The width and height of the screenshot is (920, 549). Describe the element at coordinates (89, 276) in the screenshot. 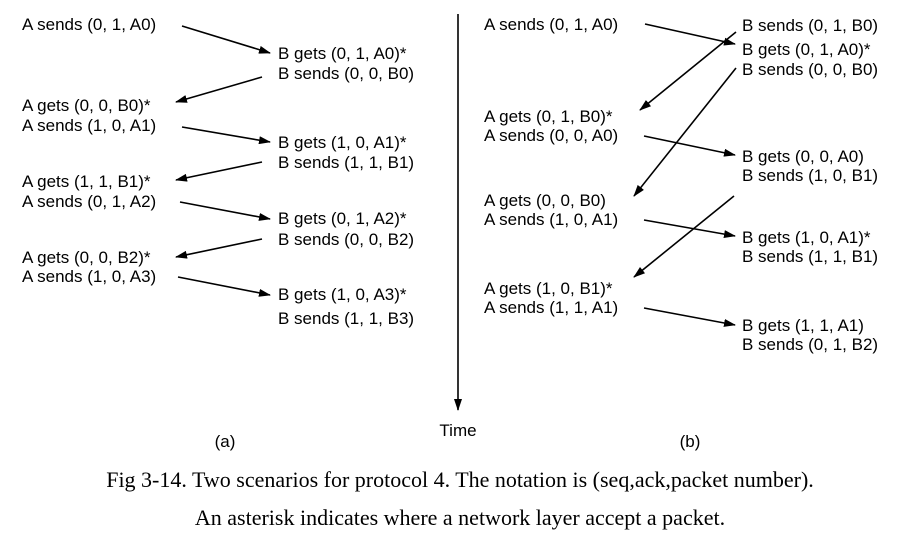

I see `a-left-event-7: A sends (1, 0, A3)` at that location.